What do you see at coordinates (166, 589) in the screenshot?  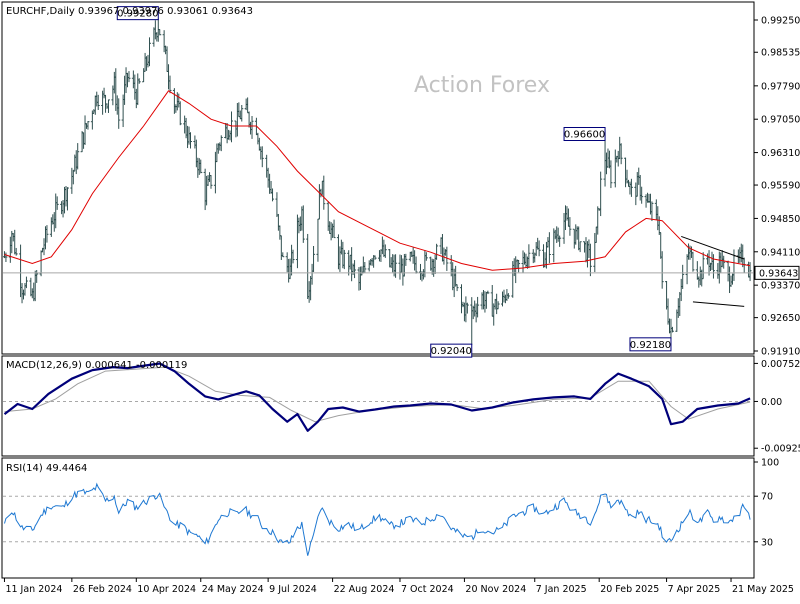 I see `x-axis-label: 10 Apr 2024` at bounding box center [166, 589].